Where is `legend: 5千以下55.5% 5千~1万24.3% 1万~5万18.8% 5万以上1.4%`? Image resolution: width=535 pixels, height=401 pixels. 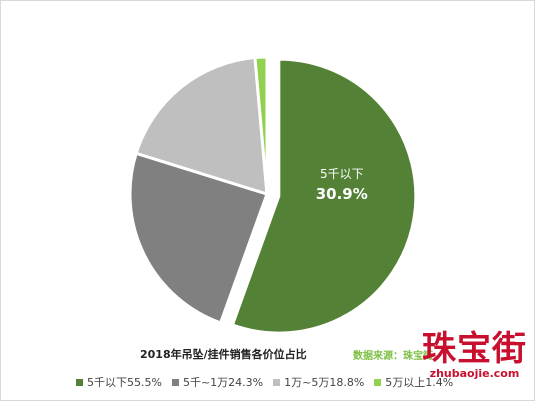 legend: 5千以下55.5% 5千~1万24.3% 1万~5万18.8% 5万以上1.4% is located at coordinates (264, 382).